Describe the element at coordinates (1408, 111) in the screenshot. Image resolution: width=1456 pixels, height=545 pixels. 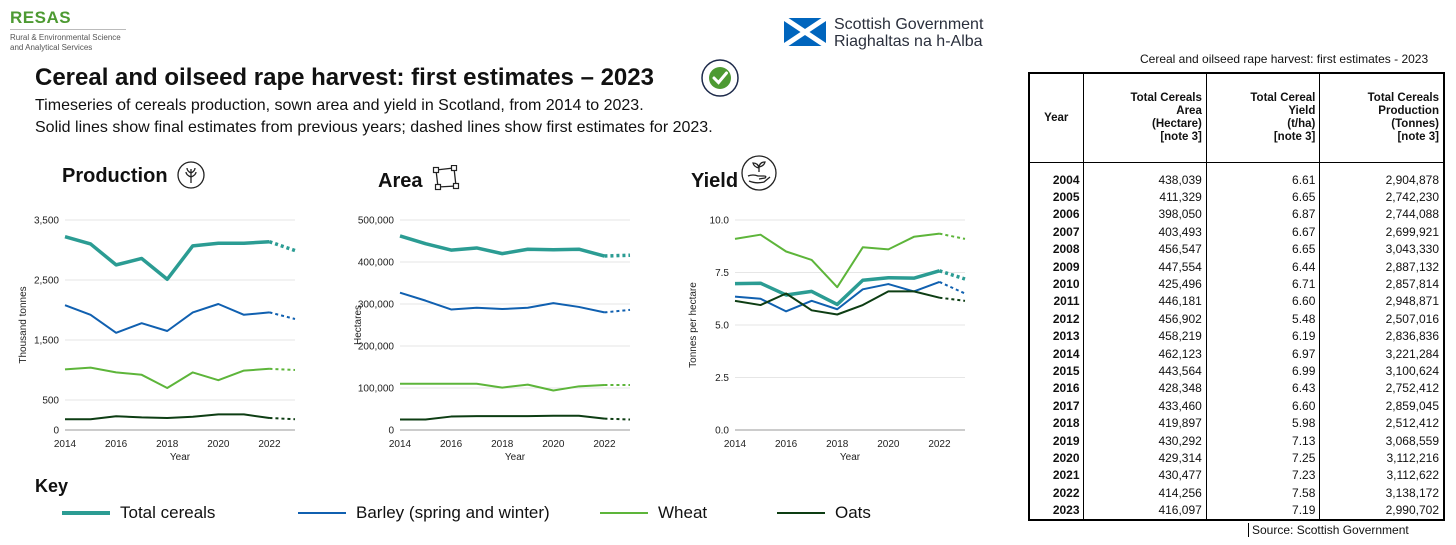
I see `table-column-header-line: Production` at that location.